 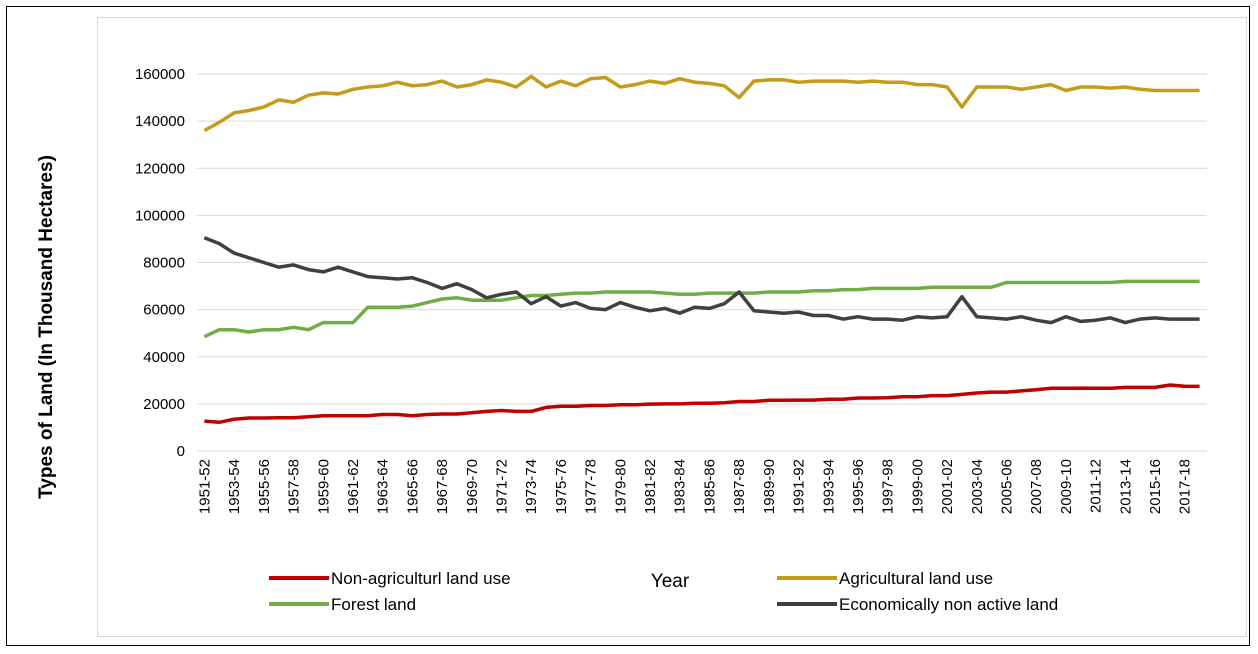 I want to click on y-tick-label: 100000, so click(x=160, y=215).